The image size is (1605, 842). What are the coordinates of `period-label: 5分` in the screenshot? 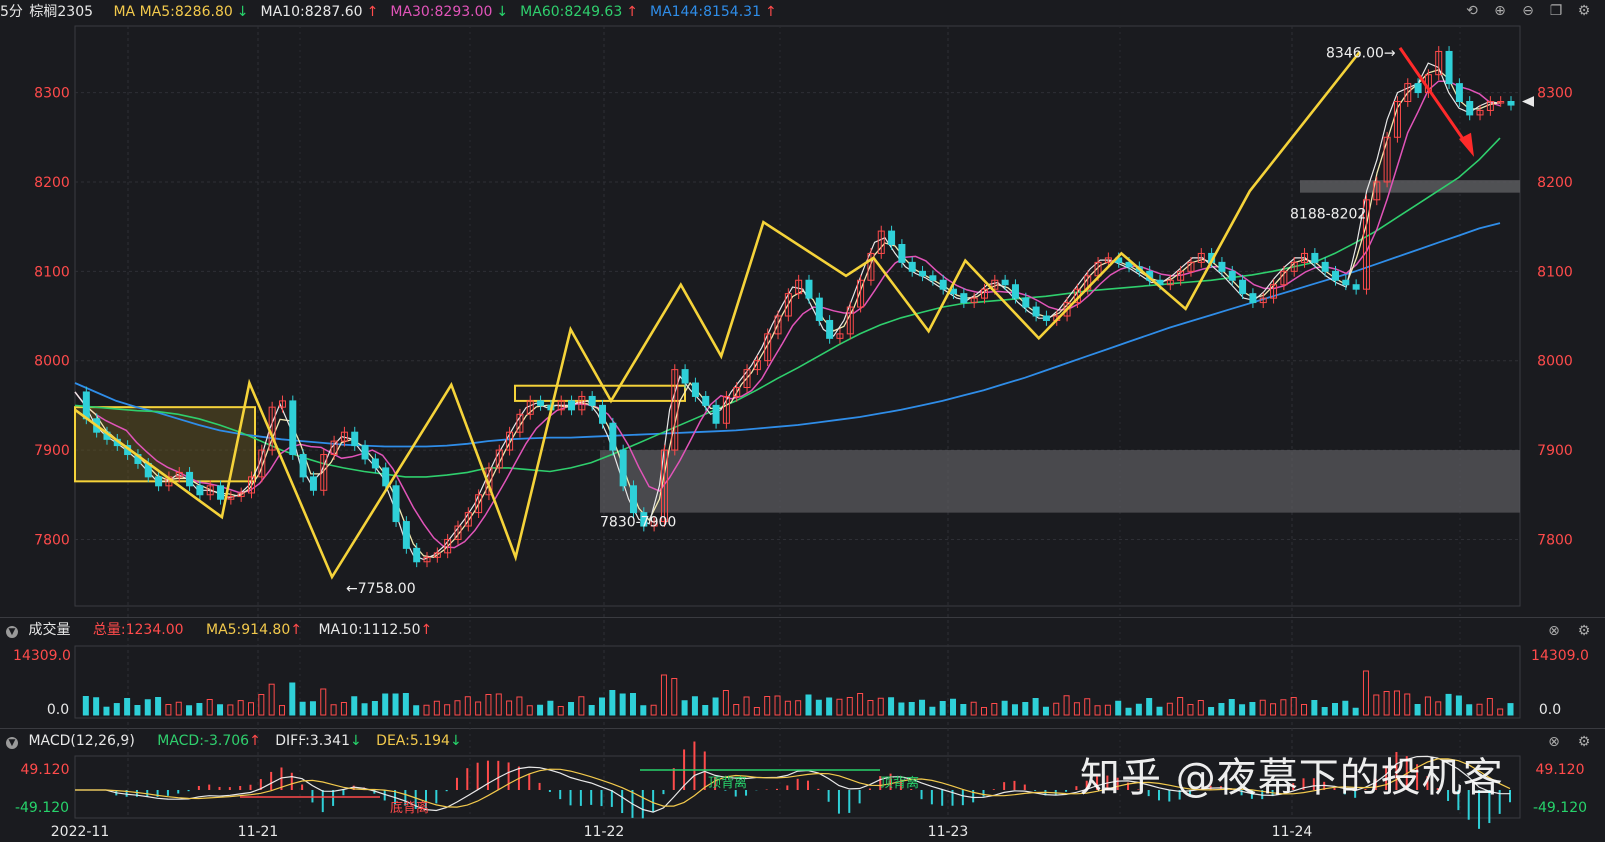 It's located at (11, 12).